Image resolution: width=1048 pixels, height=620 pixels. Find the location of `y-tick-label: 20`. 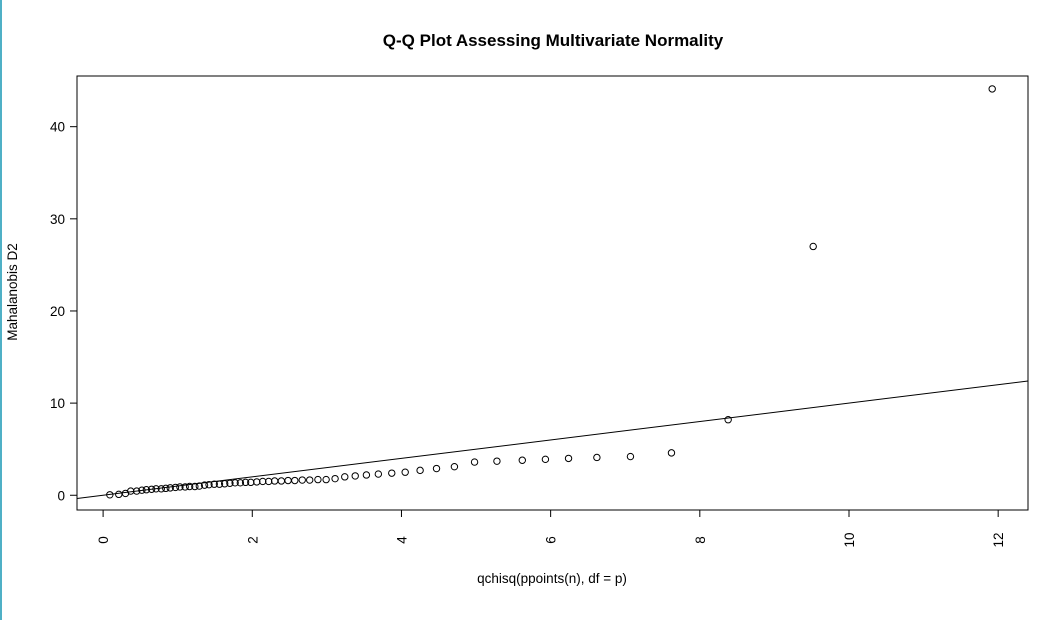

y-tick-label: 20 is located at coordinates (57, 311).